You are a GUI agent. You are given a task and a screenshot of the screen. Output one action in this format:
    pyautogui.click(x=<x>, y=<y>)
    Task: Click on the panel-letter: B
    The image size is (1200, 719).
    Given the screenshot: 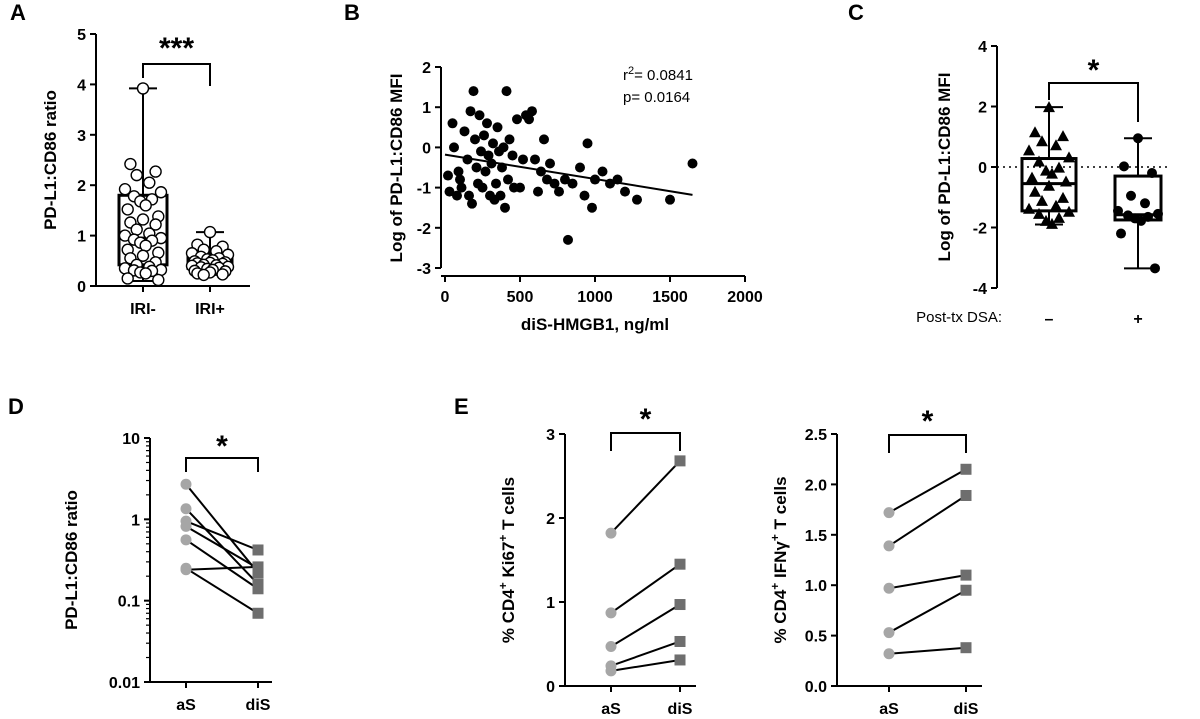 What is the action you would take?
    pyautogui.click(x=352, y=12)
    